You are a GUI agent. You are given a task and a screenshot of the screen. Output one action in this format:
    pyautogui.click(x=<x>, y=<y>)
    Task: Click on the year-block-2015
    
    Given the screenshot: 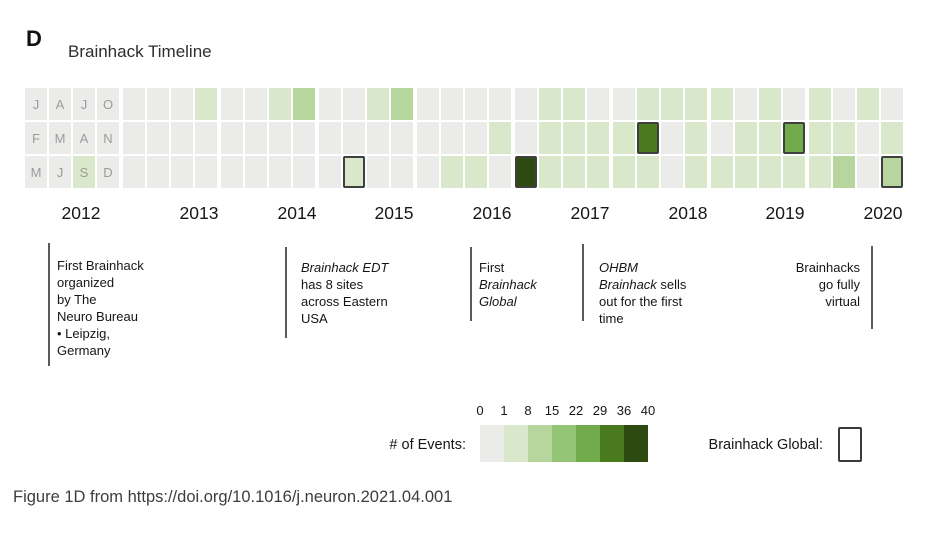 What is the action you would take?
    pyautogui.click(x=366, y=138)
    